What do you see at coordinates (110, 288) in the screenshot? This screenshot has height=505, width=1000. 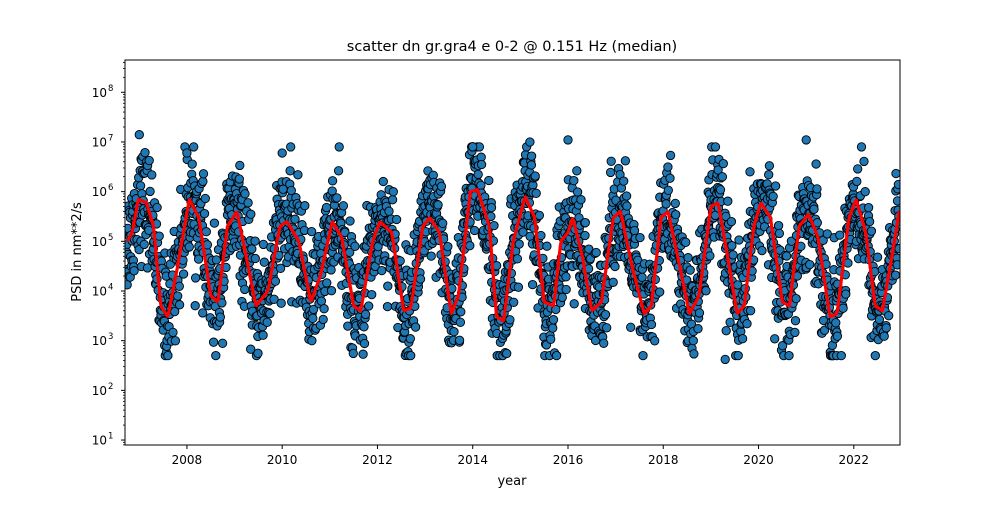 I see `y-tick-exponent: 4` at bounding box center [110, 288].